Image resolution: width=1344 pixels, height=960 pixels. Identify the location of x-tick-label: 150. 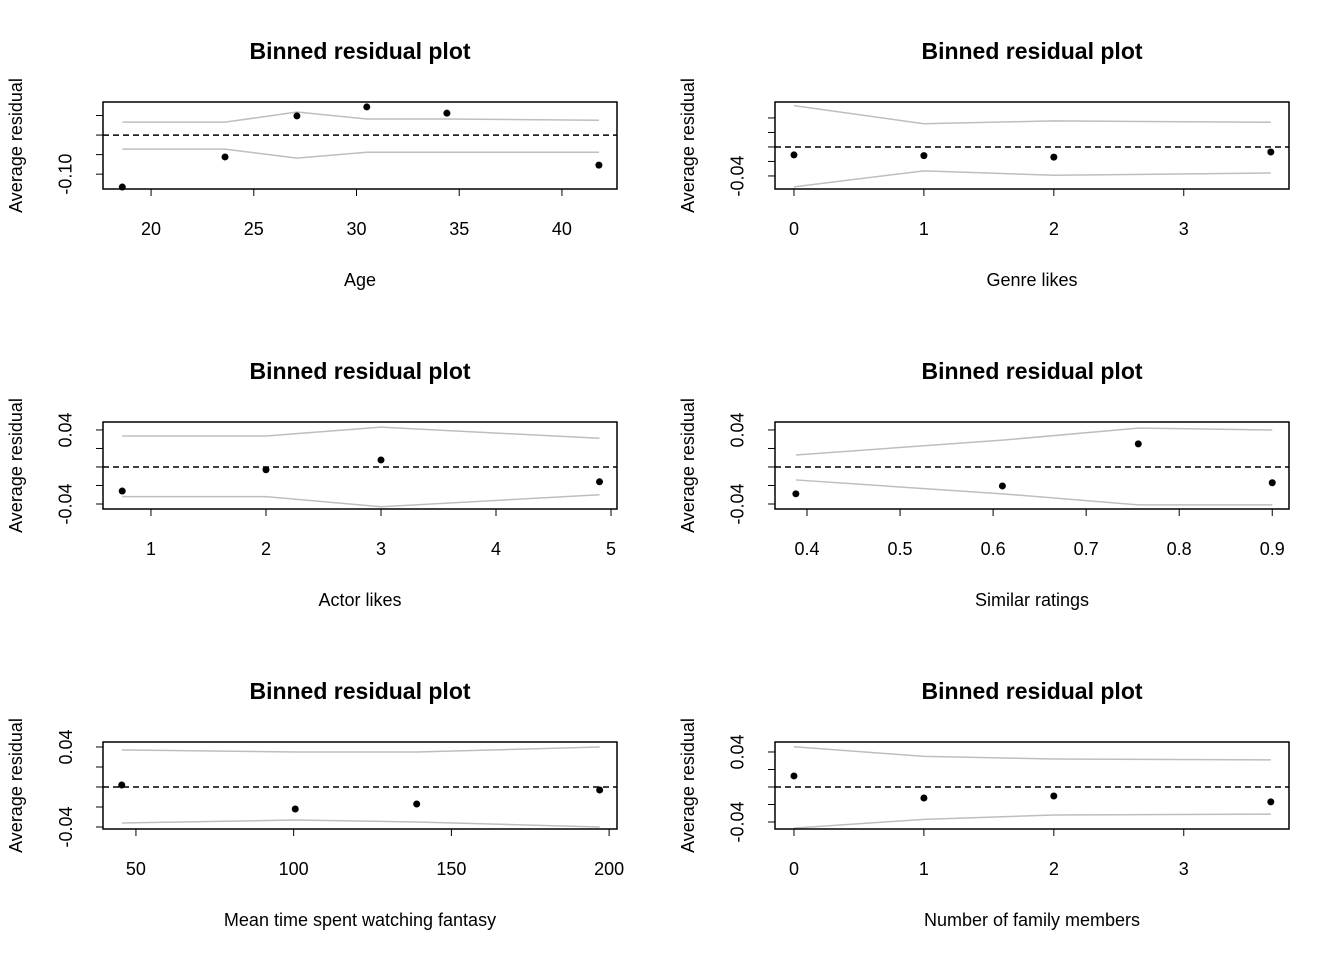
(451, 869).